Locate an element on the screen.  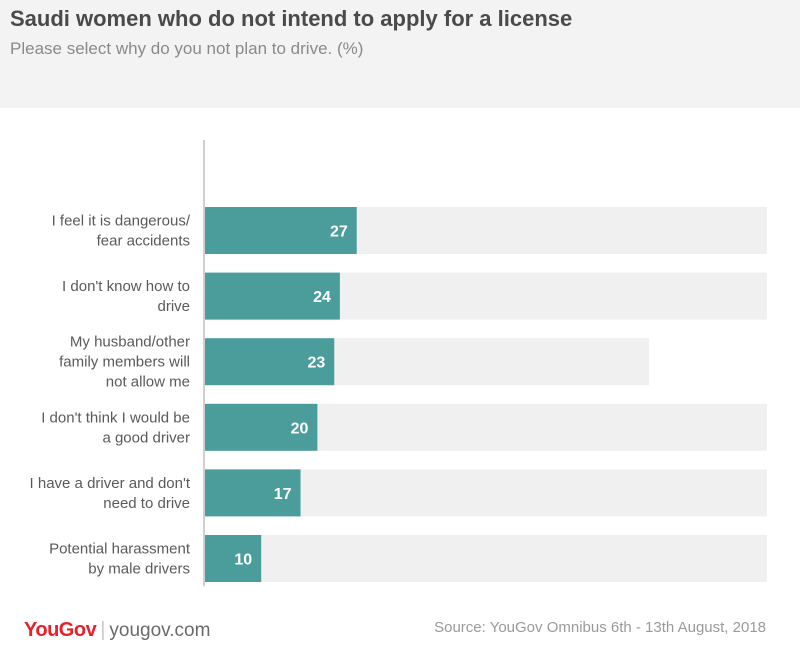
data-label: 23 is located at coordinates (316, 363).